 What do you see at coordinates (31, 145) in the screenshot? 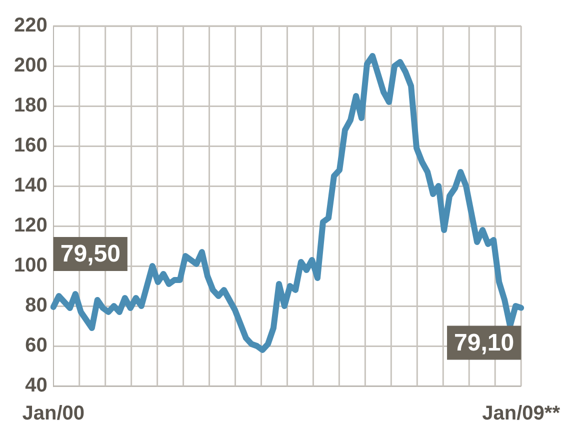
I see `y-tick-label: 160` at bounding box center [31, 145].